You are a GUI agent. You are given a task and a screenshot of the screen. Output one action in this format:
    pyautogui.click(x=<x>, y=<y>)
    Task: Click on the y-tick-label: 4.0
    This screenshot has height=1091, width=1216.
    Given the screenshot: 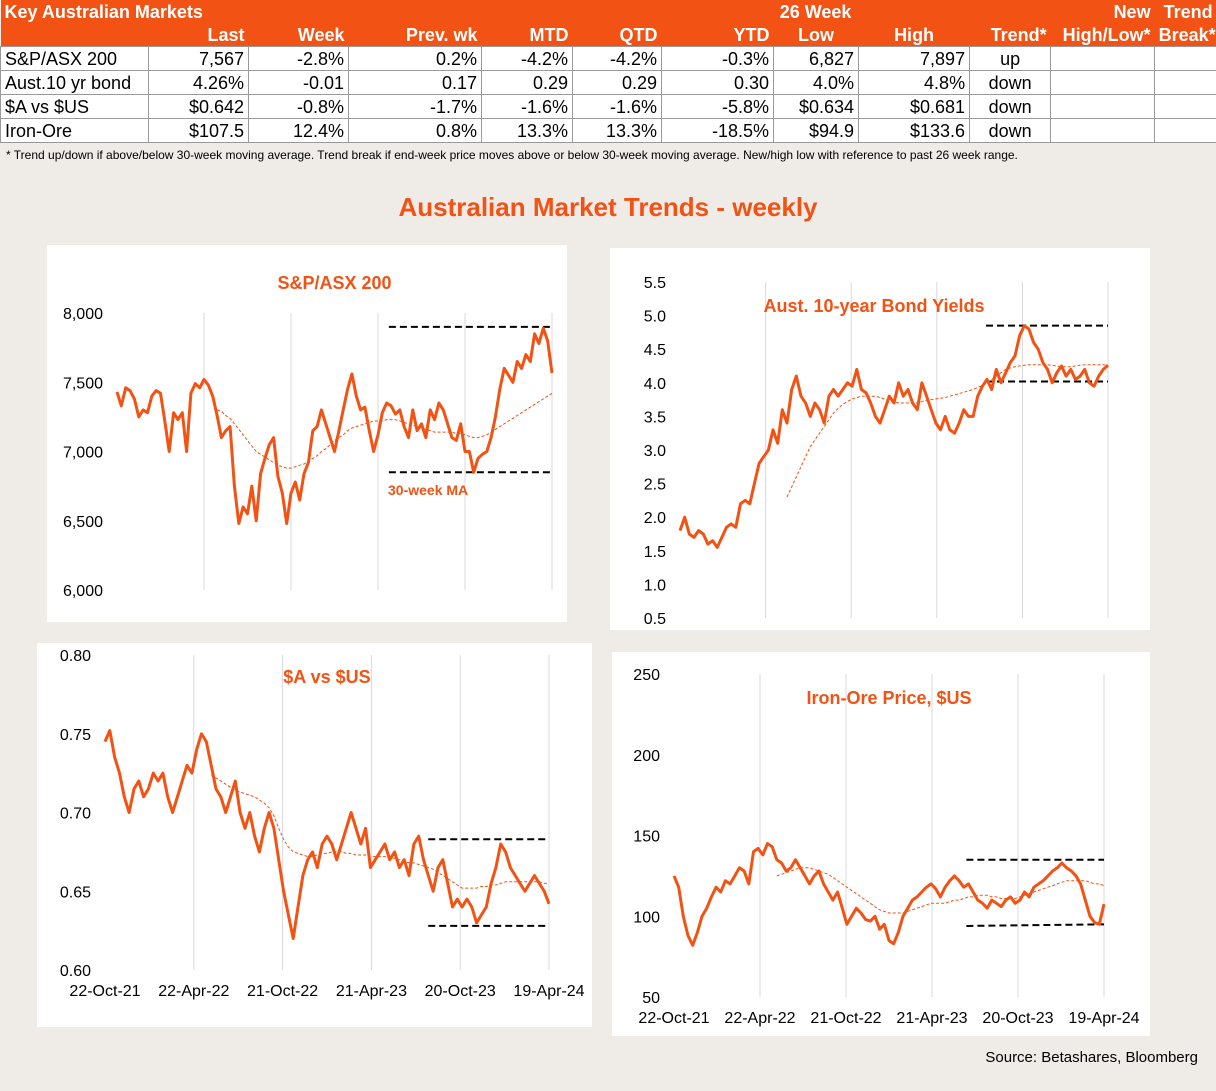 What is the action you would take?
    pyautogui.click(x=655, y=384)
    